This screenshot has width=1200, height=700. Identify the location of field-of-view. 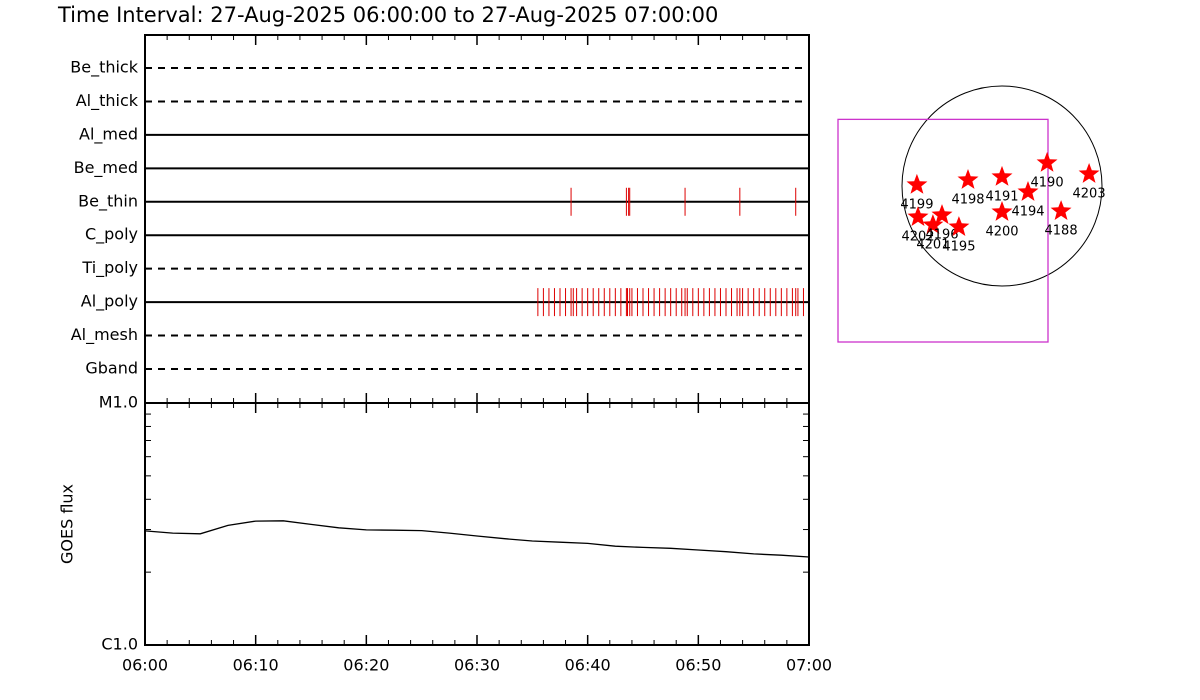
(943, 230).